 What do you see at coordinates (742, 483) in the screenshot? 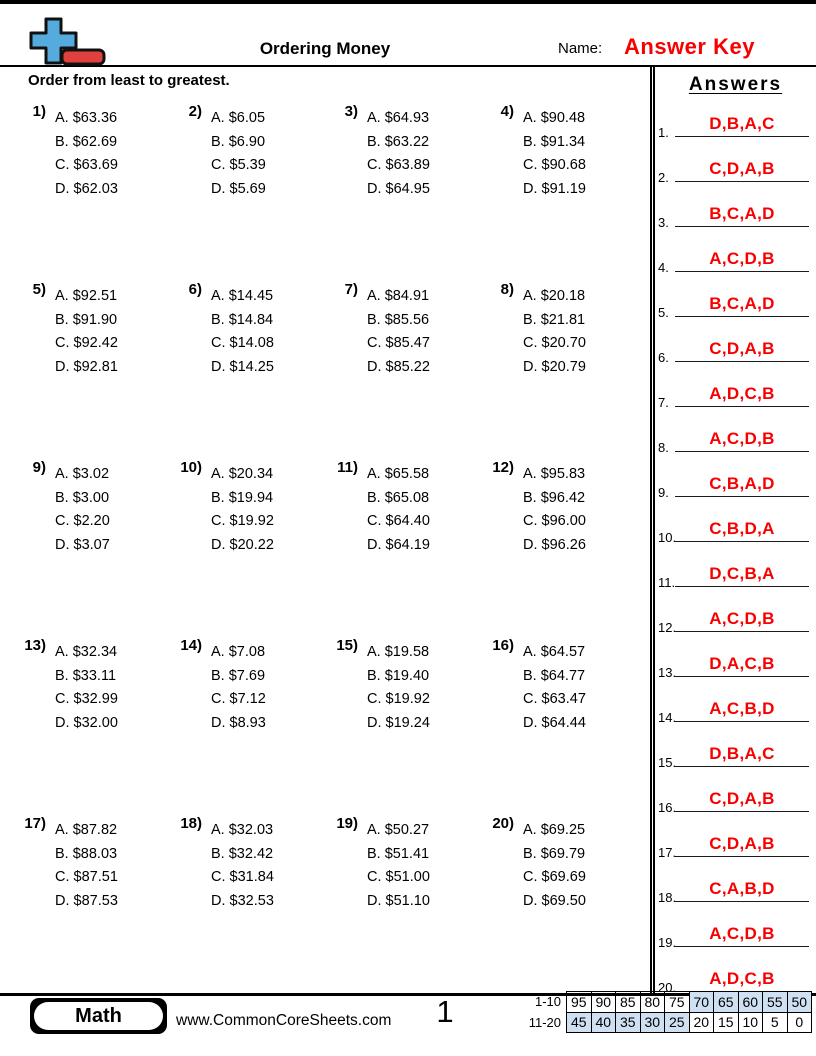
I see `answer-value: C,B,A,D` at bounding box center [742, 483].